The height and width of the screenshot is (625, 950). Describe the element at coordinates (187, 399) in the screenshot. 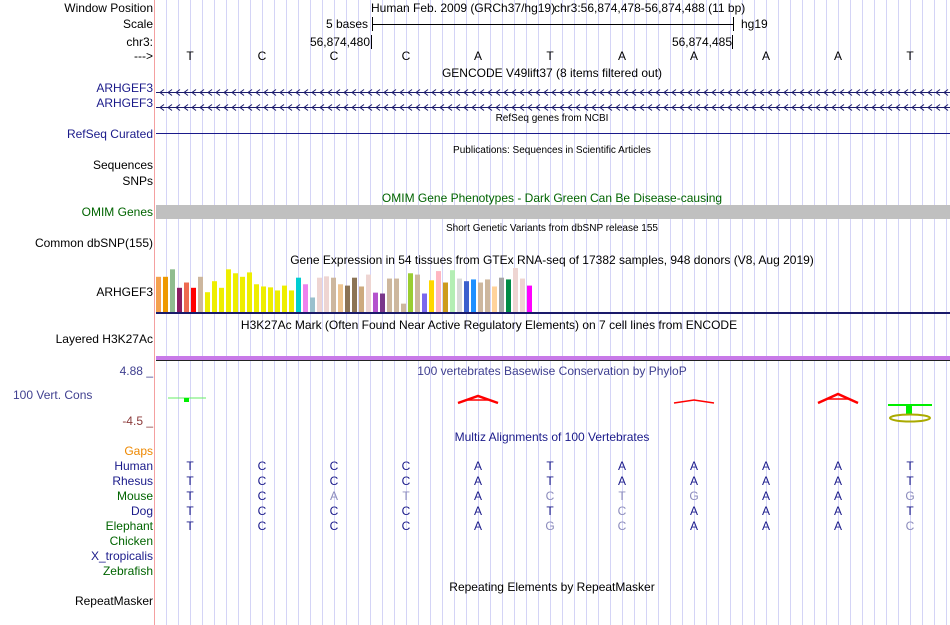

I see `logo-t-icon` at that location.